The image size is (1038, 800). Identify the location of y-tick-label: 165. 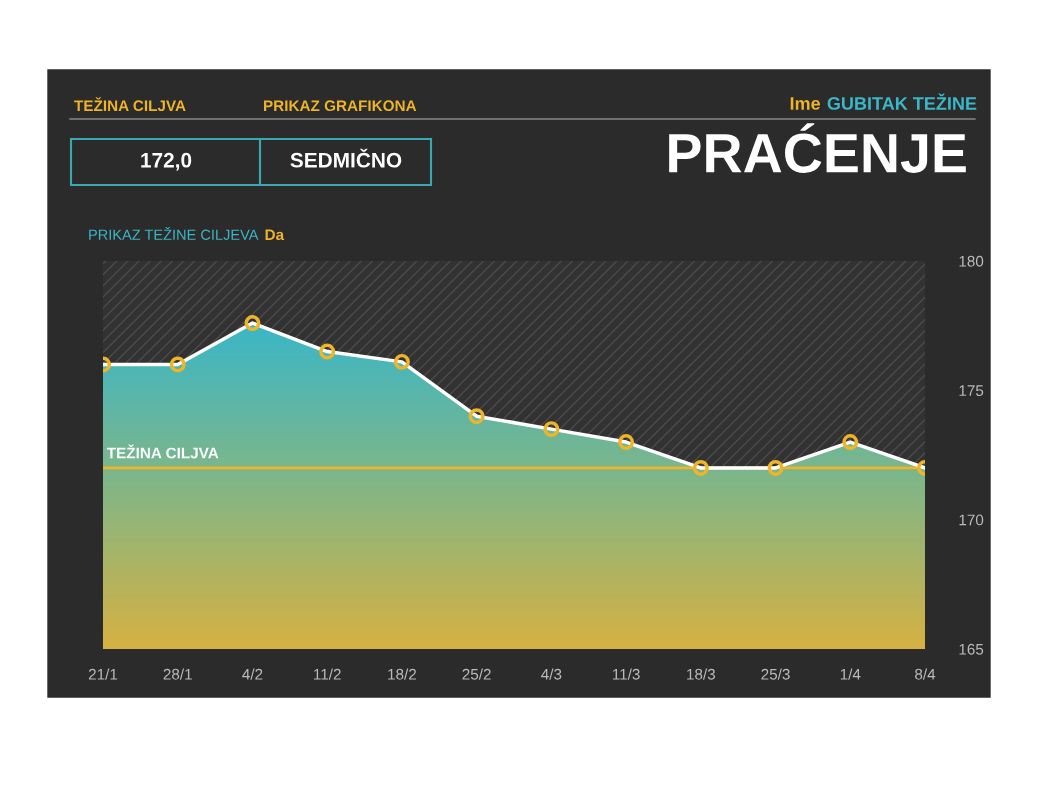
(971, 649).